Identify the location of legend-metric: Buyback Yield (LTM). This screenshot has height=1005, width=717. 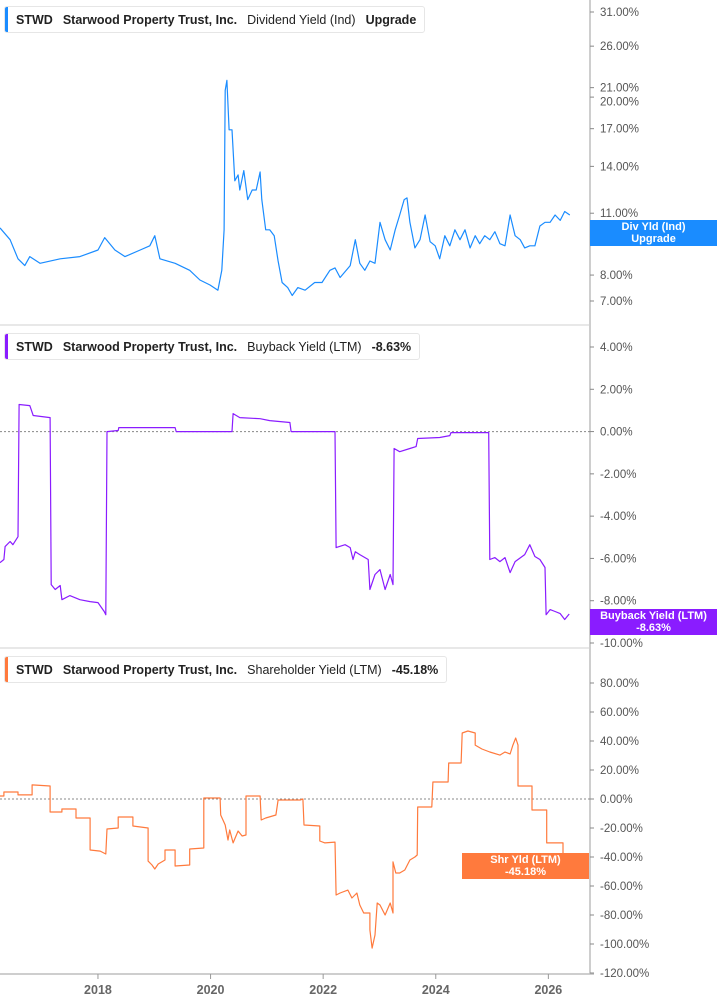
(304, 346).